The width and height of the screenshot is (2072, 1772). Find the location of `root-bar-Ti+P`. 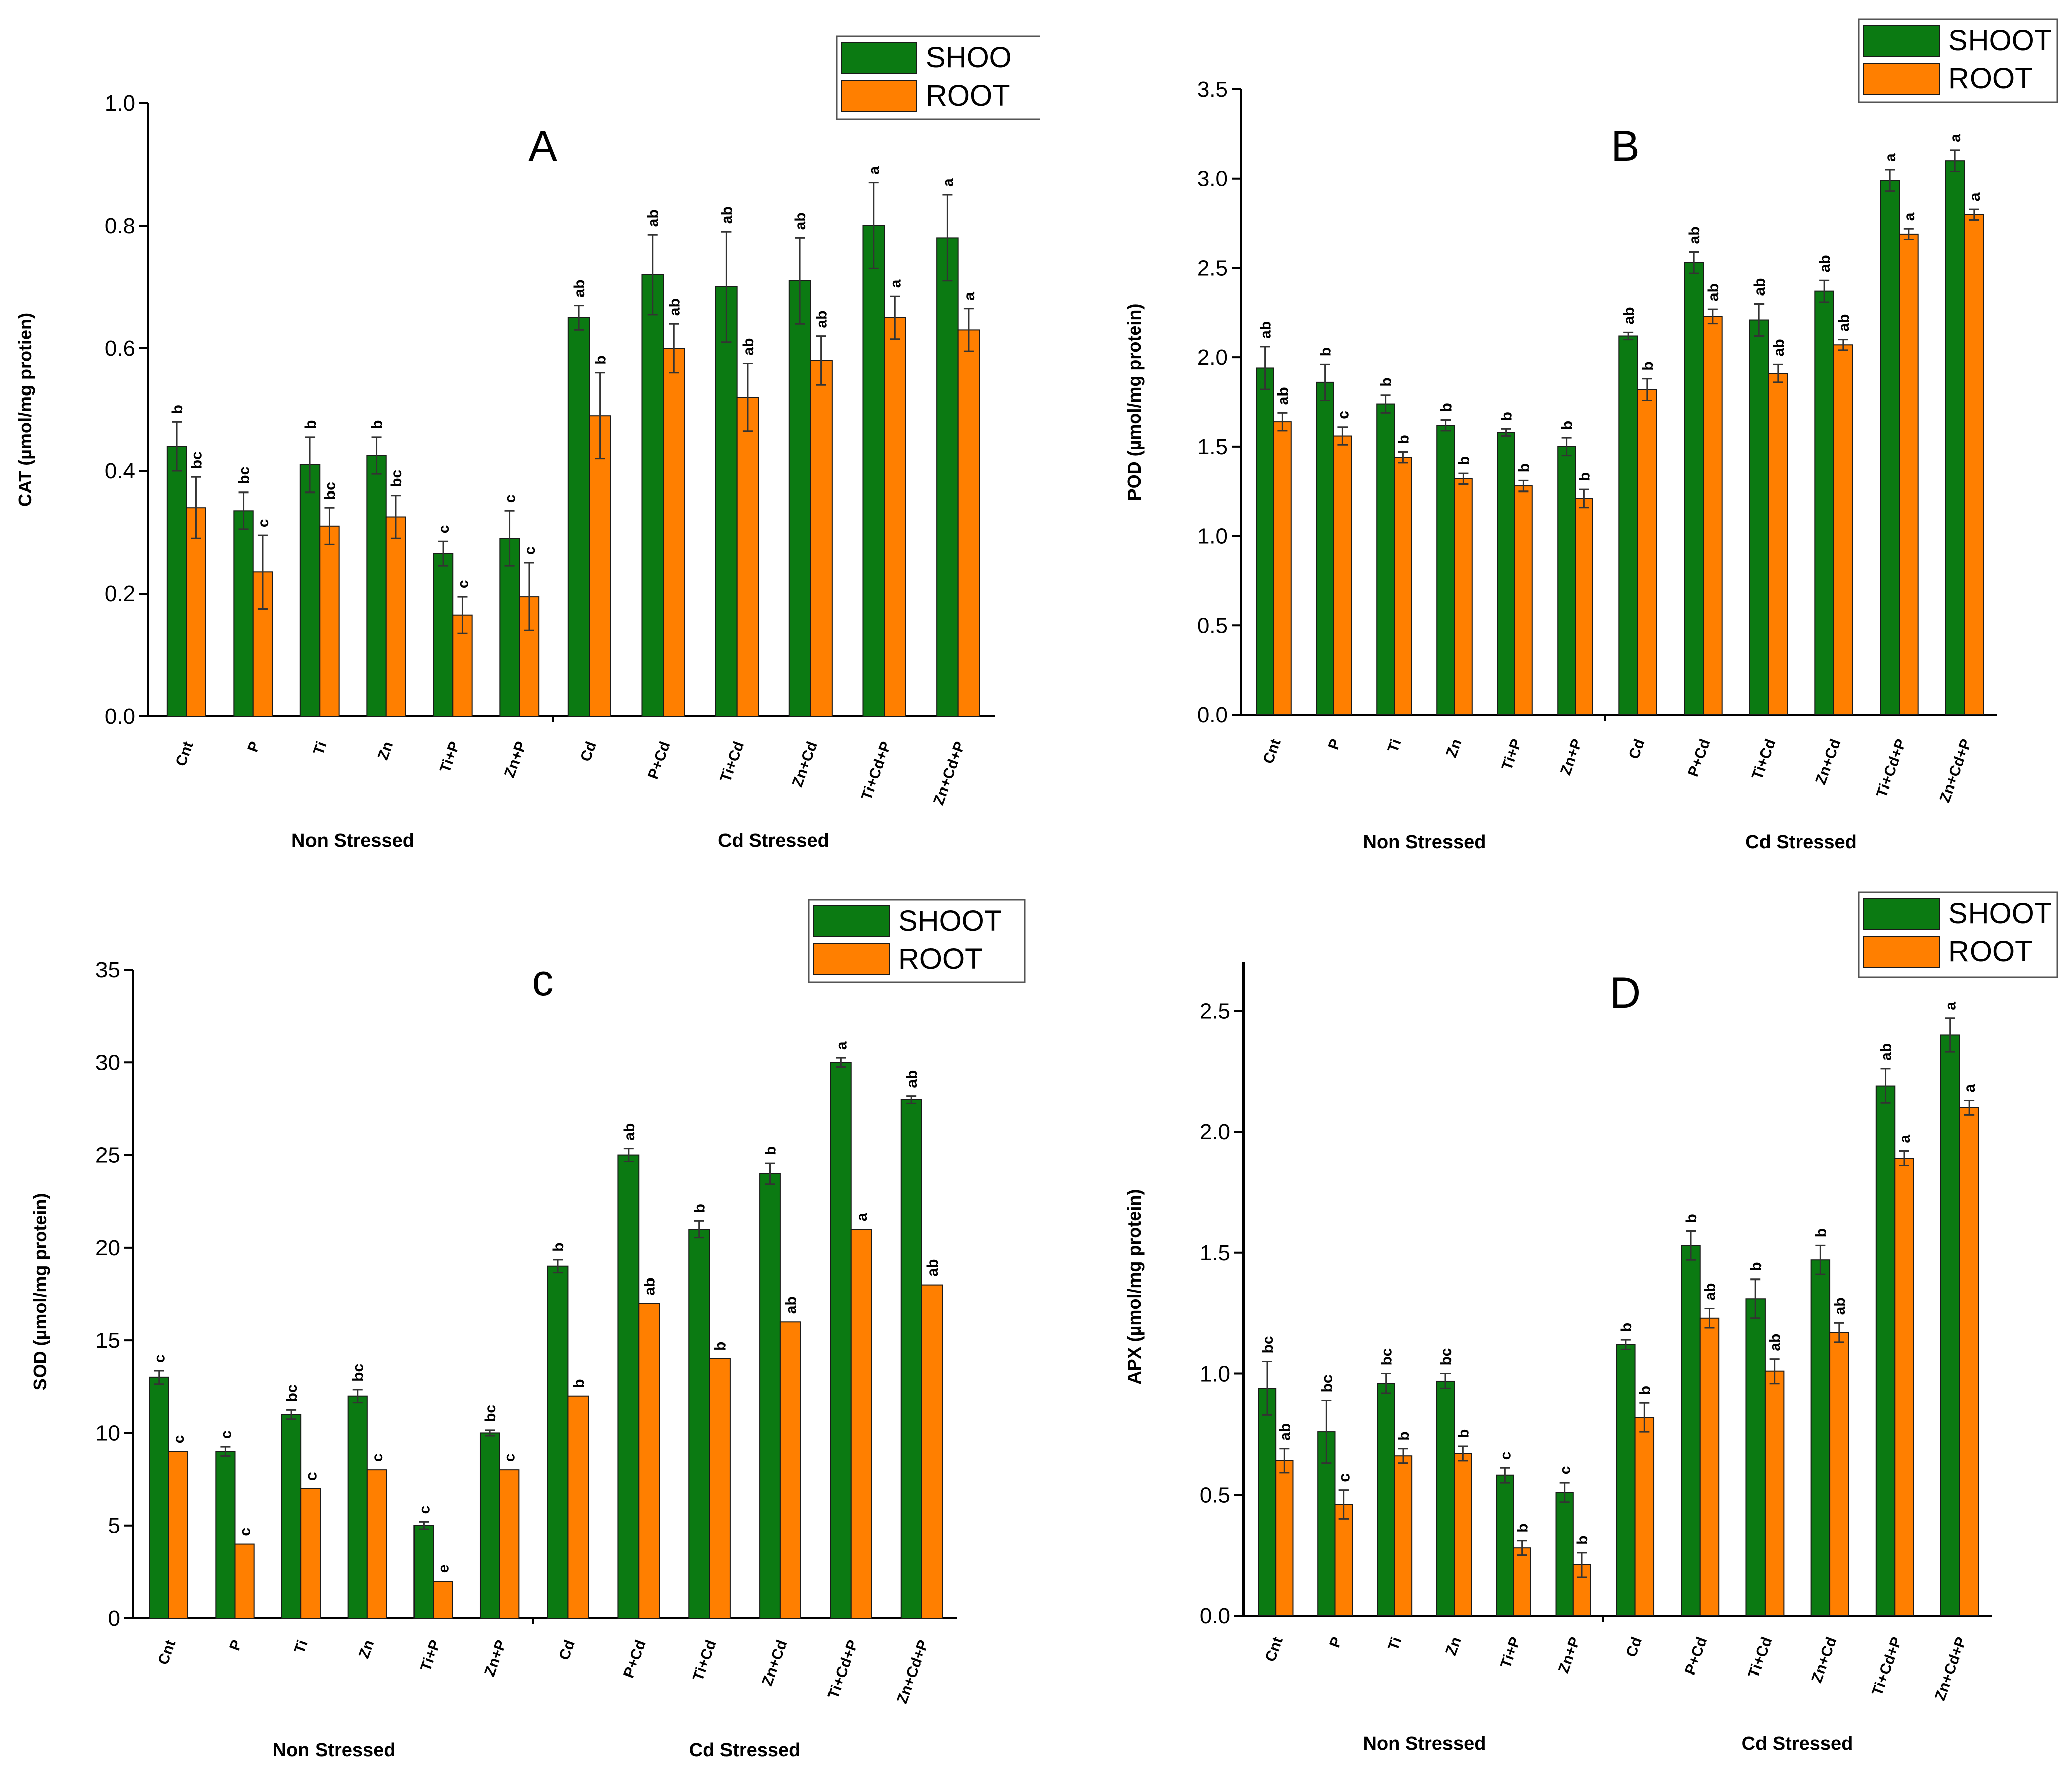

root-bar-Ti+P is located at coordinates (443, 1600).